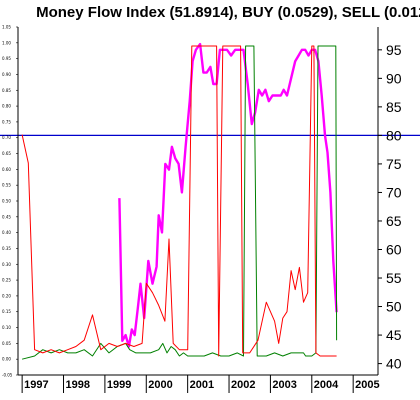 The width and height of the screenshot is (420, 400). Describe the element at coordinates (6, 264) in the screenshot. I see `left-tick-label: 0.30` at that location.